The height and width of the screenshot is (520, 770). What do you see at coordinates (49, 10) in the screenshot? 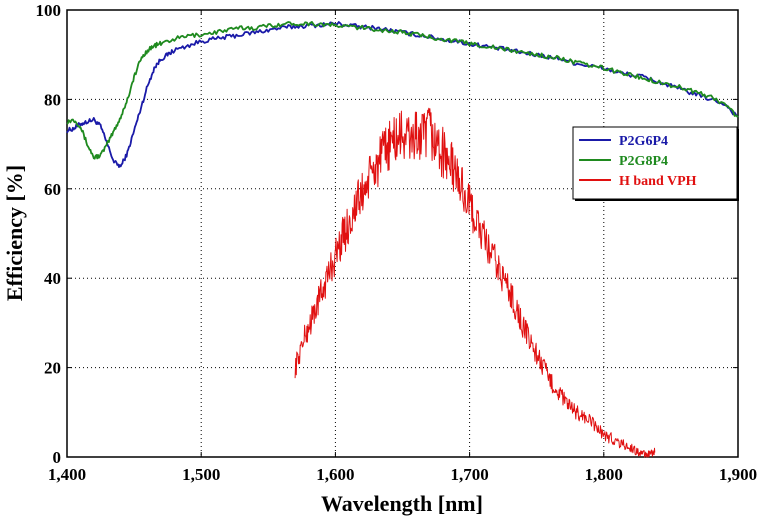
I see `y-tick-label: 100` at bounding box center [49, 10].